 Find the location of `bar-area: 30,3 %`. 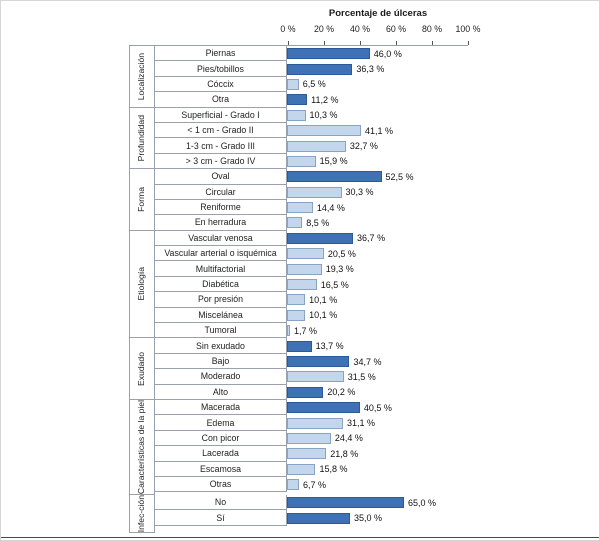

bar-area: 30,3 % is located at coordinates (377, 192).